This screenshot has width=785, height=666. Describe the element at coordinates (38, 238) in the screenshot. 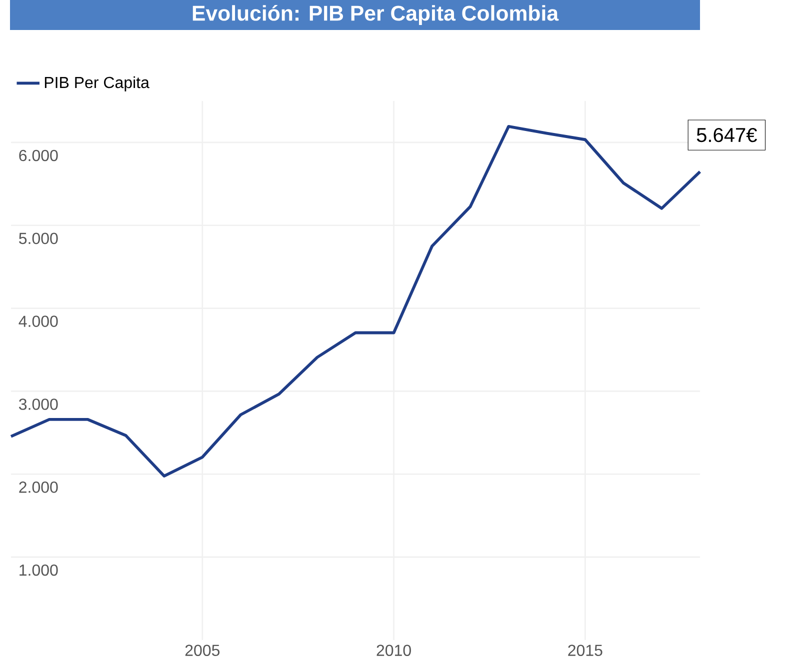

I see `y-tick-label: 5.000` at that location.